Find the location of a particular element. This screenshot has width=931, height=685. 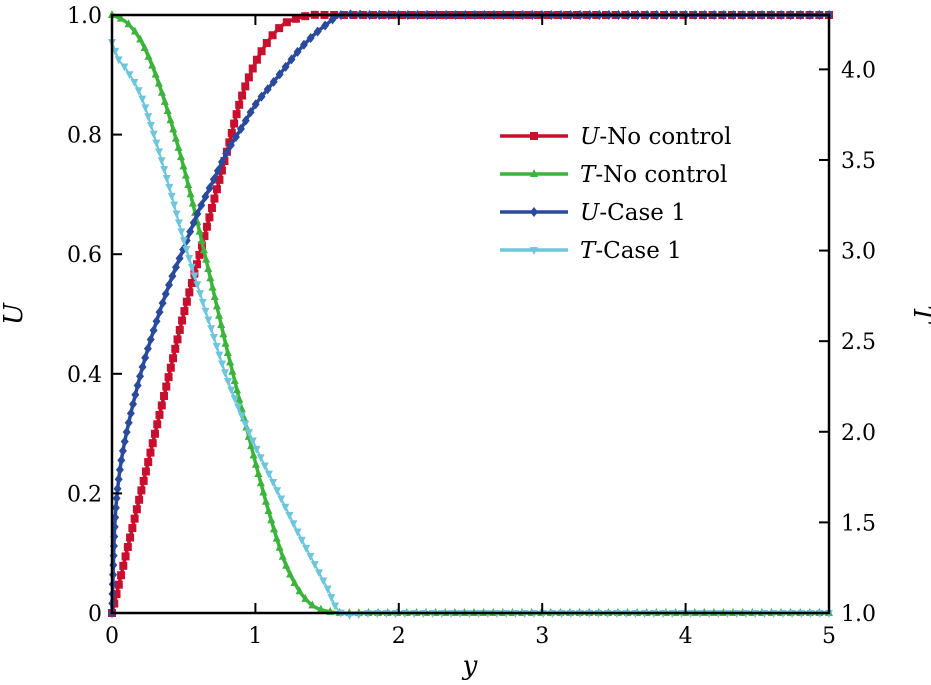

legend-label-variable: T is located at coordinates (588, 175).